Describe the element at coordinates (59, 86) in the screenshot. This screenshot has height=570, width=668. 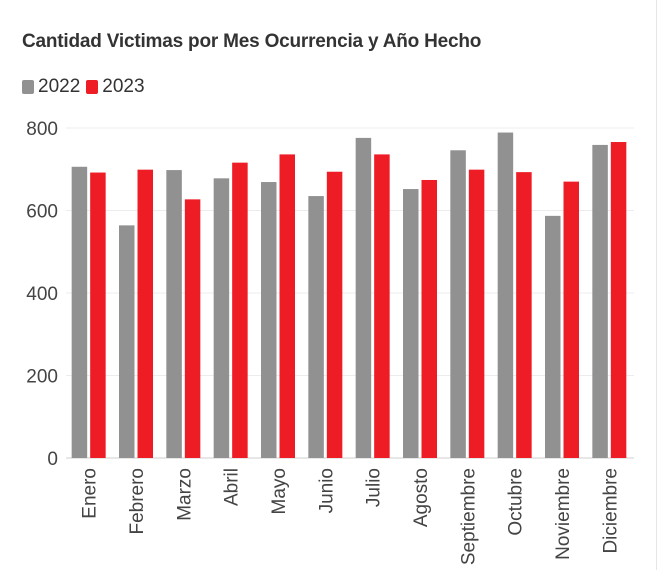
I see `legend-label-2022: 2022` at that location.